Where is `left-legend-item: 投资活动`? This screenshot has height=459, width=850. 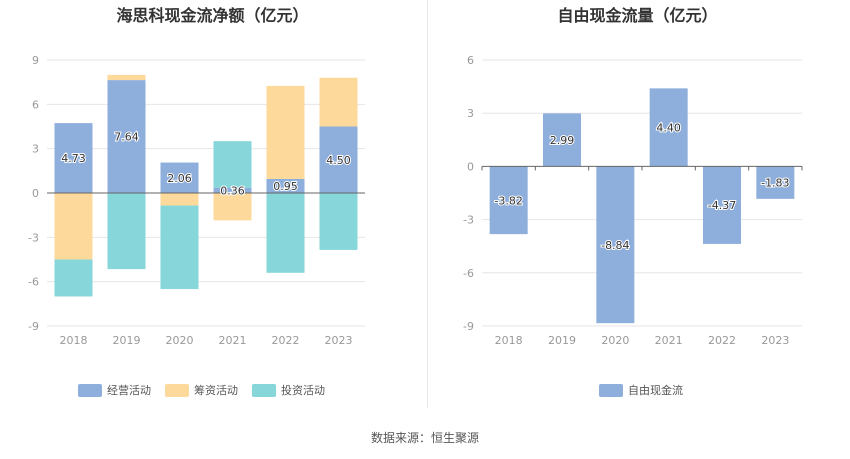
left-legend-item: 投资活动 is located at coordinates (288, 390).